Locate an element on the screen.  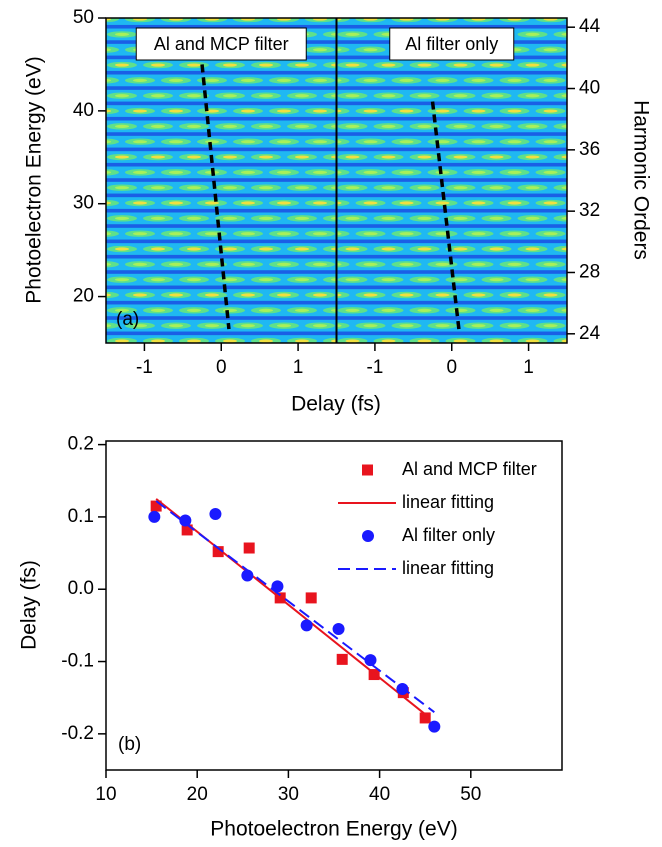
x-tick-label: 20 is located at coordinates (197, 794).